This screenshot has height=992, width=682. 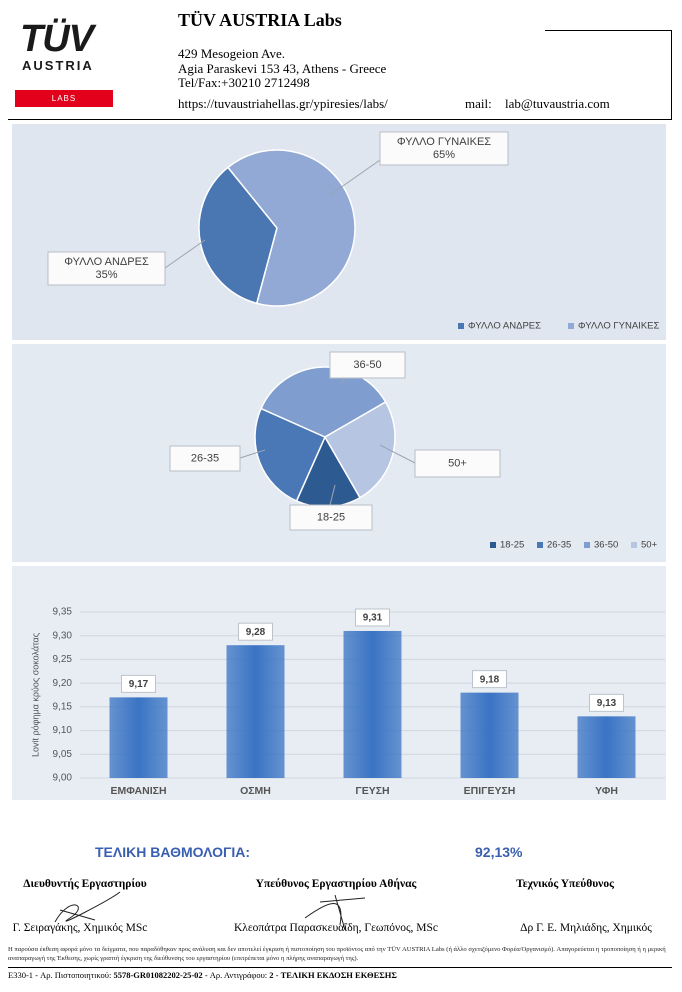 What do you see at coordinates (340, 967) in the screenshot?
I see `footer-rule` at bounding box center [340, 967].